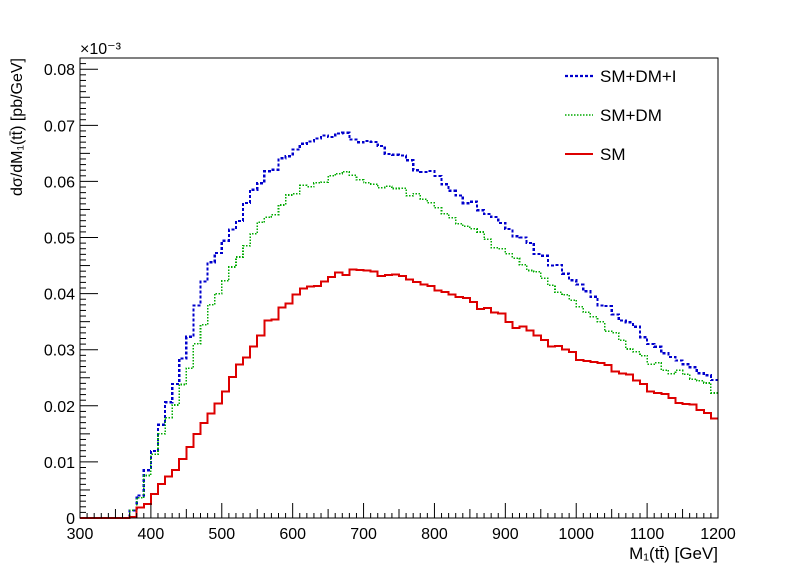  What do you see at coordinates (59, 239) in the screenshot?
I see `y-tick-label: 0.05` at bounding box center [59, 239].